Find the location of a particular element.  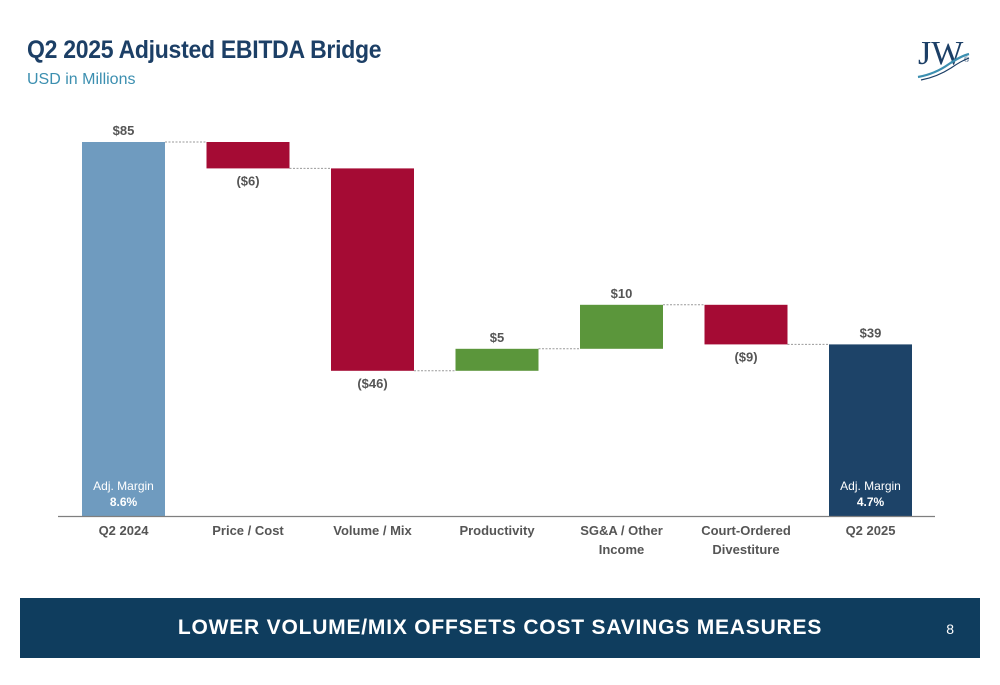

data-label-0: $85 is located at coordinates (124, 130).